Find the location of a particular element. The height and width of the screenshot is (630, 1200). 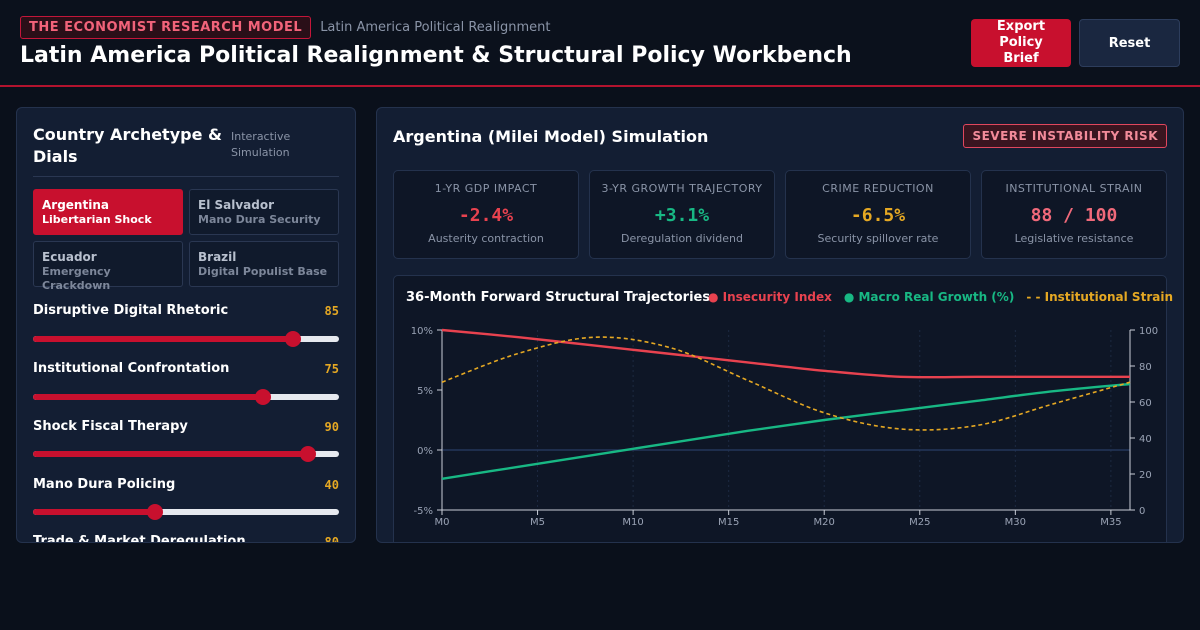

archetype-desc: Emergency Crackdown is located at coordinates (76, 278).